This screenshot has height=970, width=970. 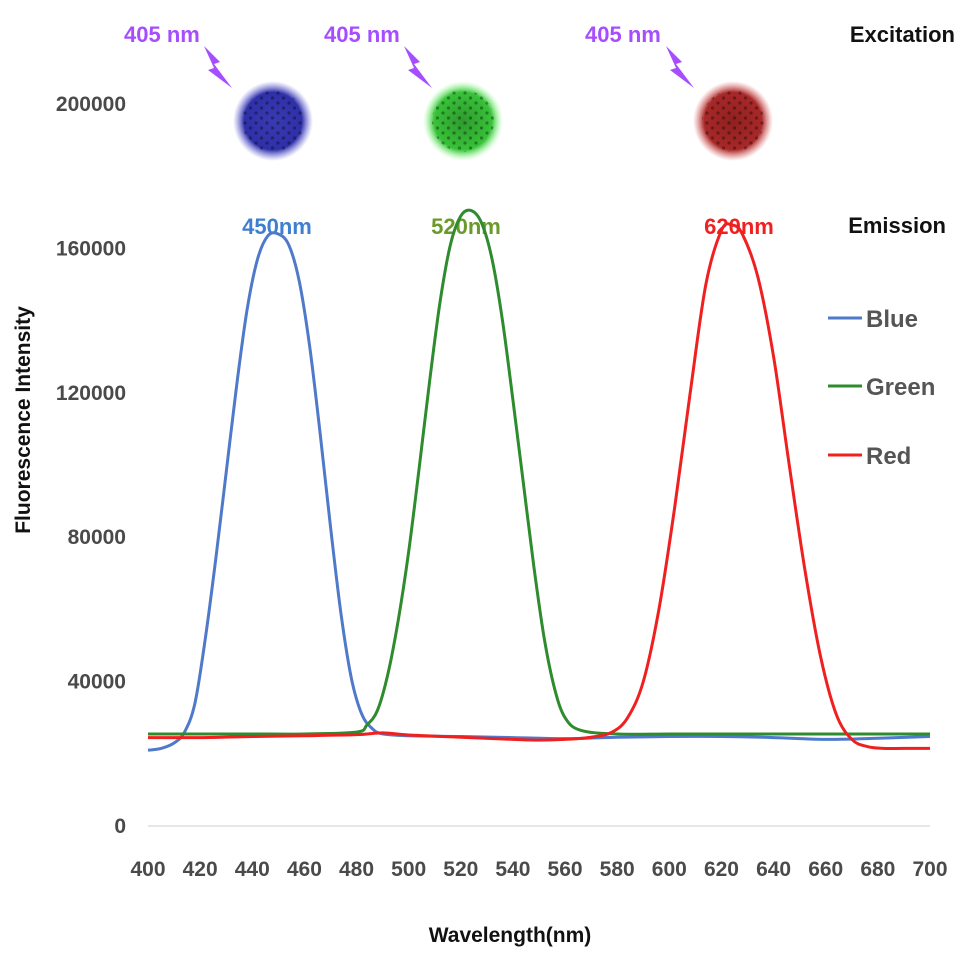 I want to click on legend: Blue Green Red, so click(x=881, y=388).